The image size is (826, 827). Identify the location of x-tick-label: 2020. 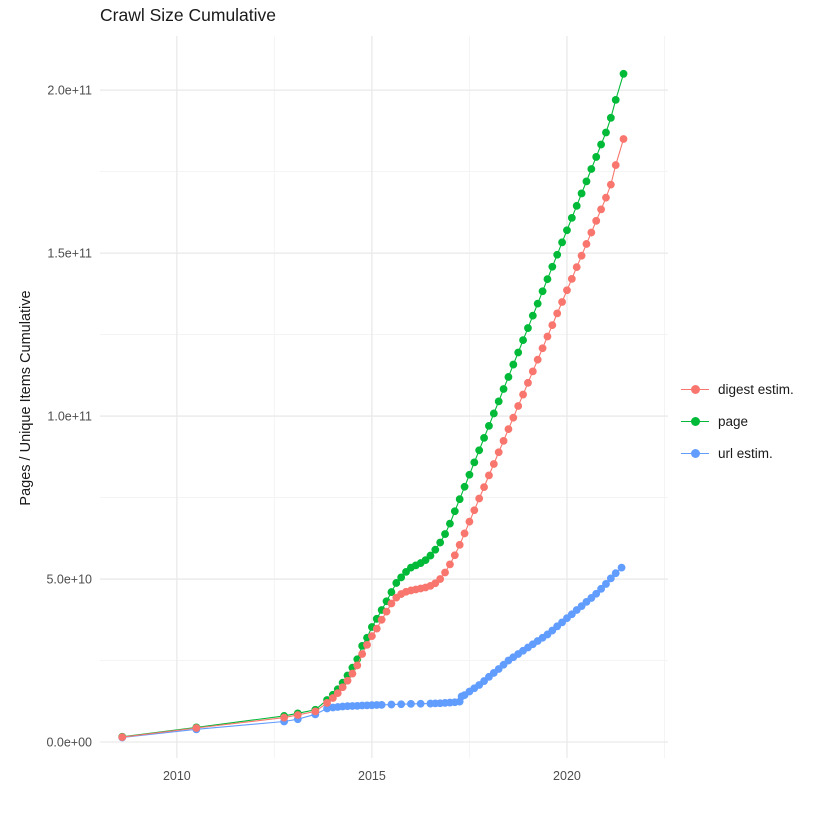
(567, 776).